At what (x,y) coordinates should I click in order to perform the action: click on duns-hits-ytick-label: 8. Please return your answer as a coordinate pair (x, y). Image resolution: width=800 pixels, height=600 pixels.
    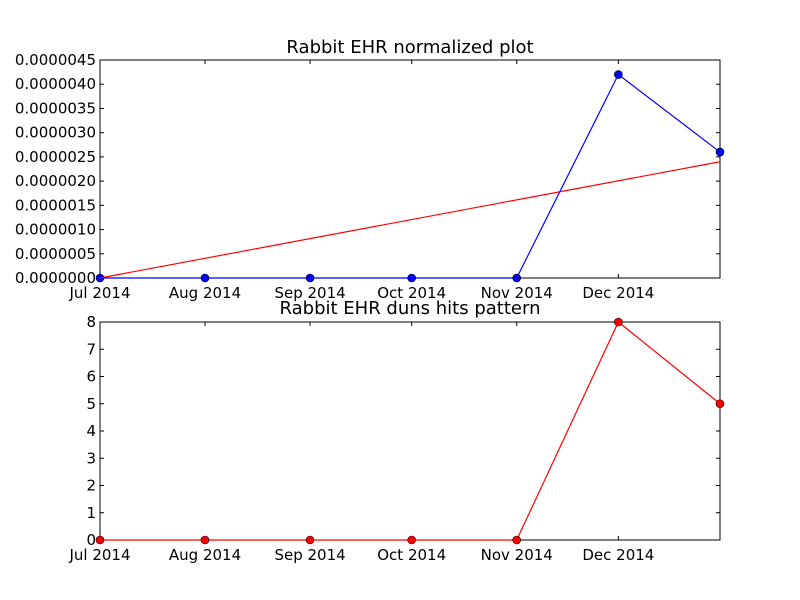
    Looking at the image, I should click on (91, 322).